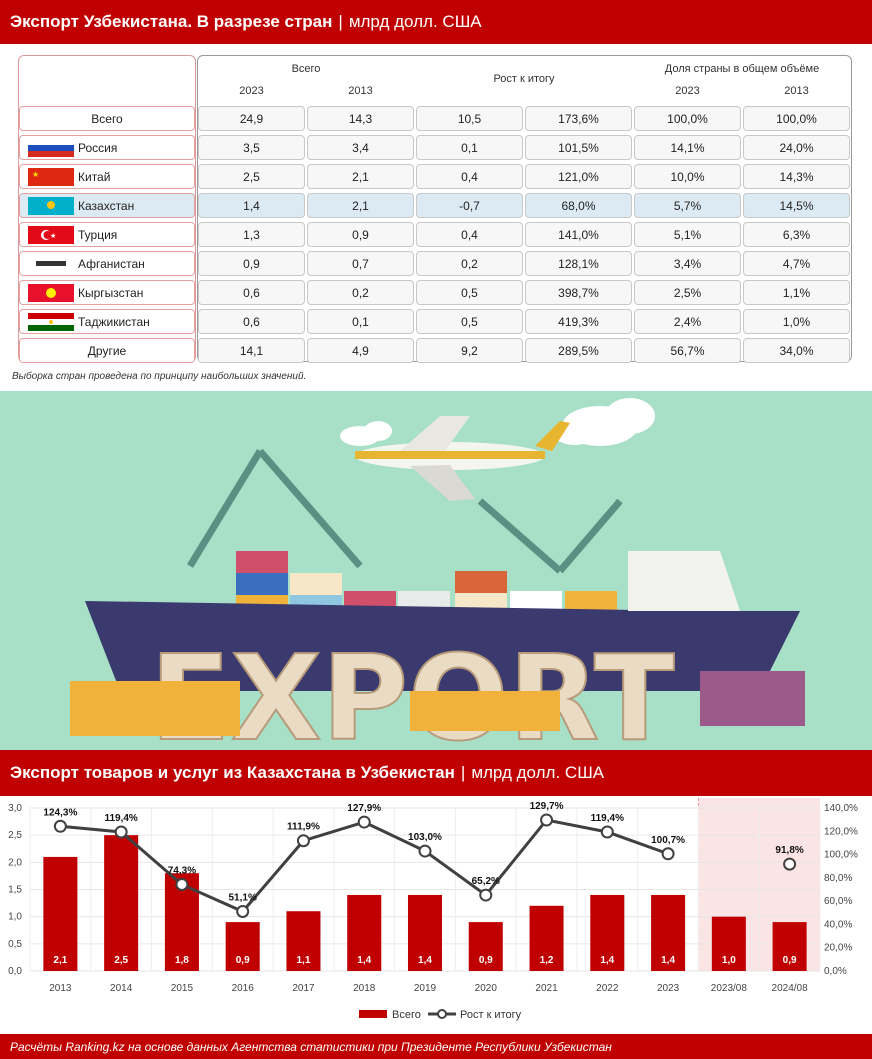 The image size is (872, 1059). Describe the element at coordinates (107, 118) in the screenshot. I see `table-row-name: Всего` at that location.